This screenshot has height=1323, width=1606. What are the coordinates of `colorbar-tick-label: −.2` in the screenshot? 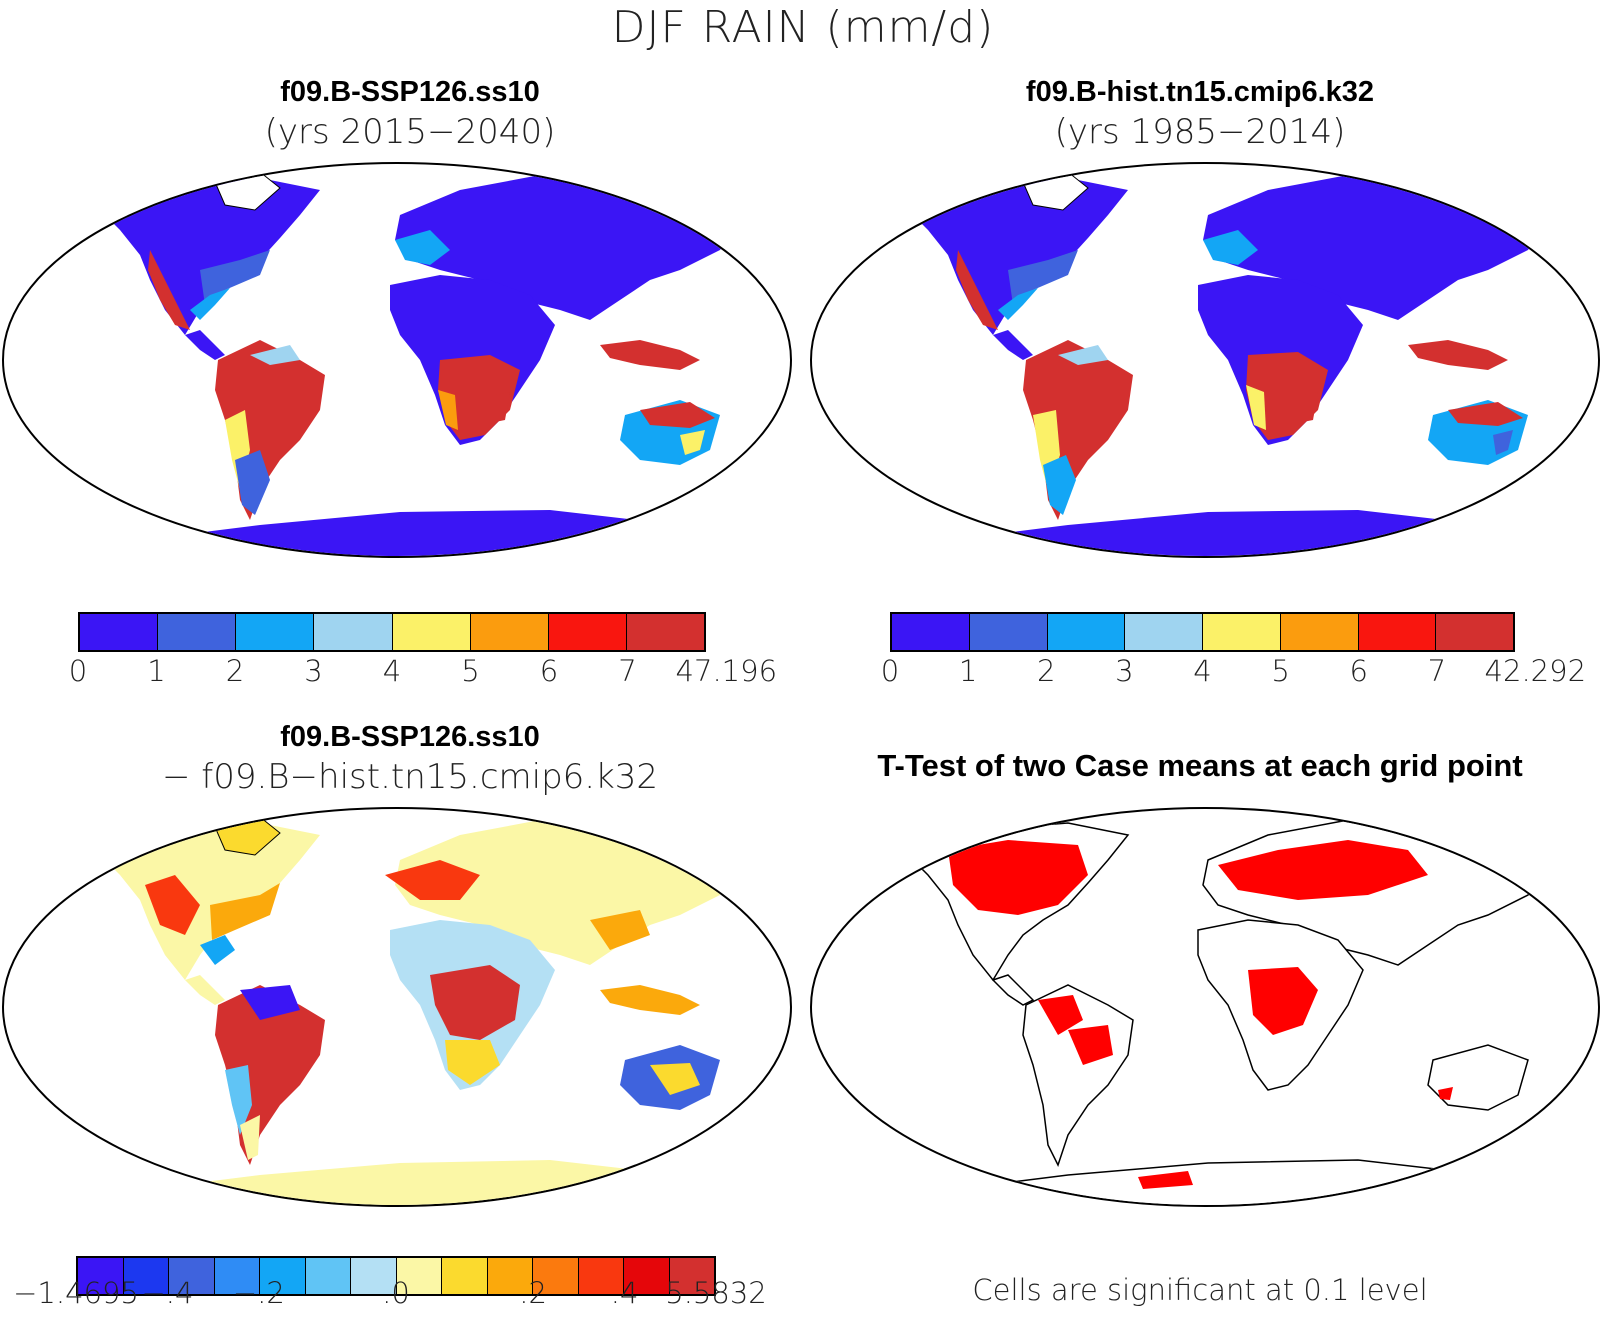 It's located at (258, 1293).